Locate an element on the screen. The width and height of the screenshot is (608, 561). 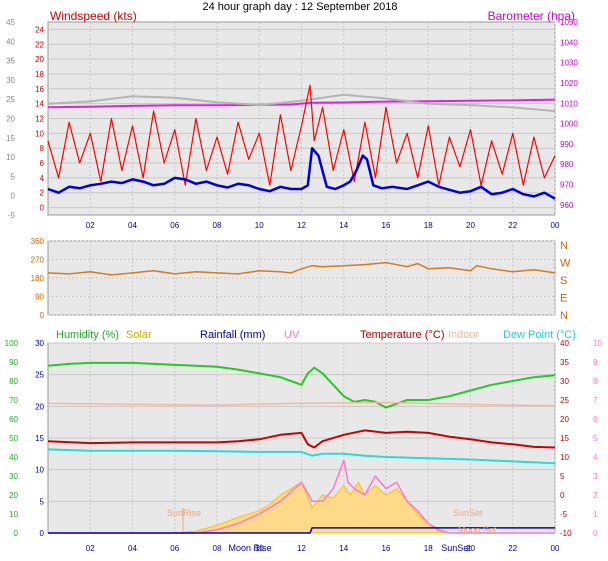
temp-x-tick-label: 16 is located at coordinates (386, 548).